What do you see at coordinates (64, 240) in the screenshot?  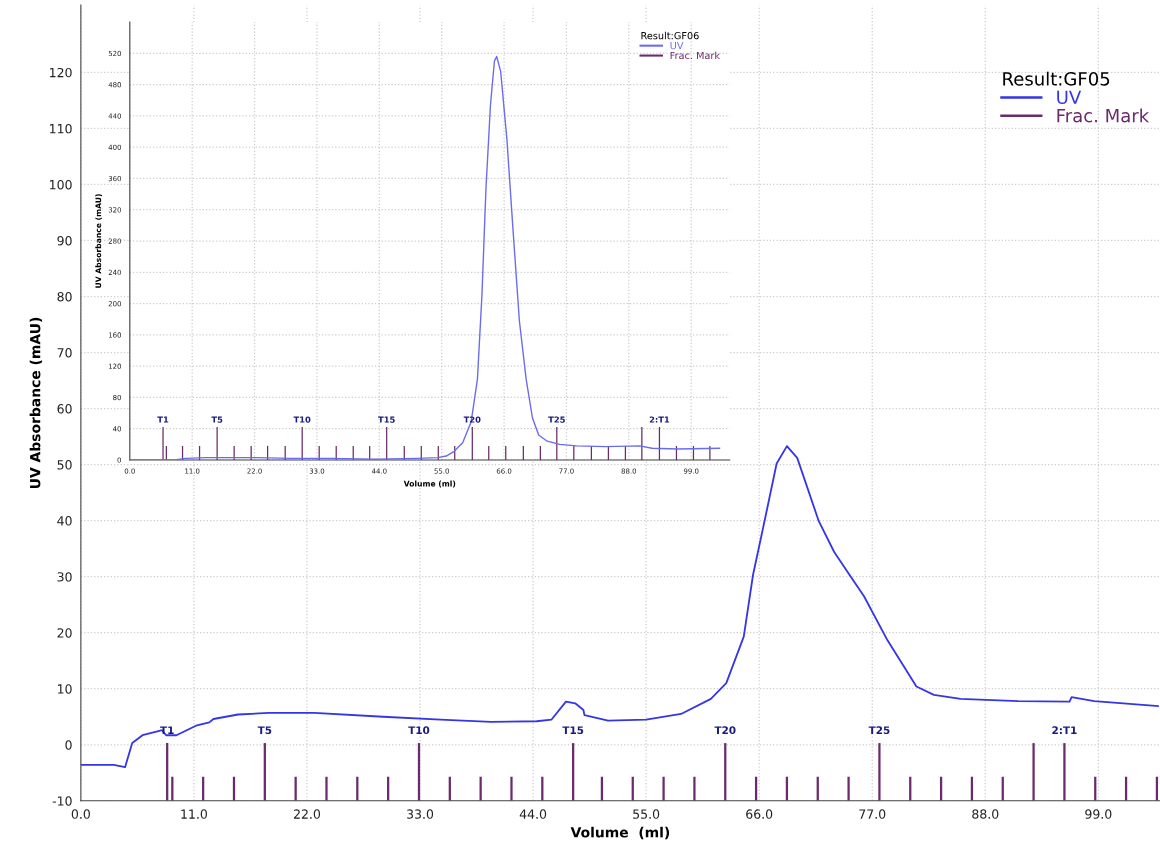 I see `y-tick-label: 90` at bounding box center [64, 240].